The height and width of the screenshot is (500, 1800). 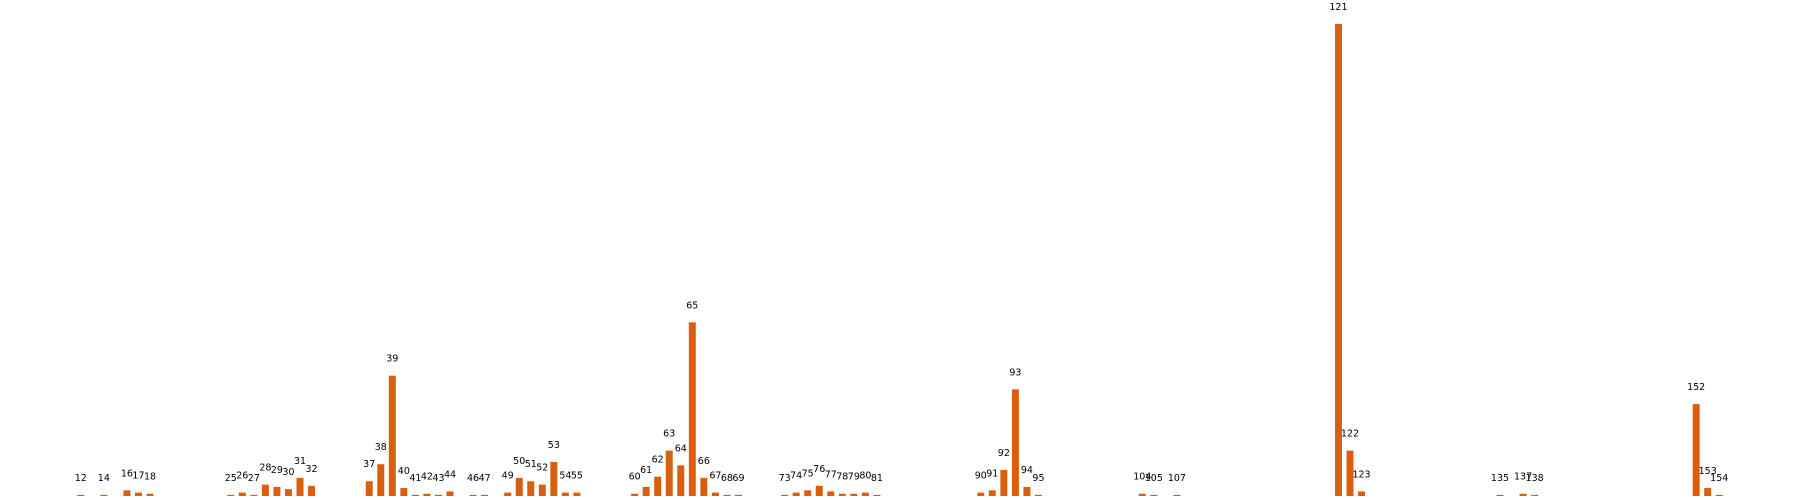 I want to click on bar-label: 54, so click(x=565, y=476).